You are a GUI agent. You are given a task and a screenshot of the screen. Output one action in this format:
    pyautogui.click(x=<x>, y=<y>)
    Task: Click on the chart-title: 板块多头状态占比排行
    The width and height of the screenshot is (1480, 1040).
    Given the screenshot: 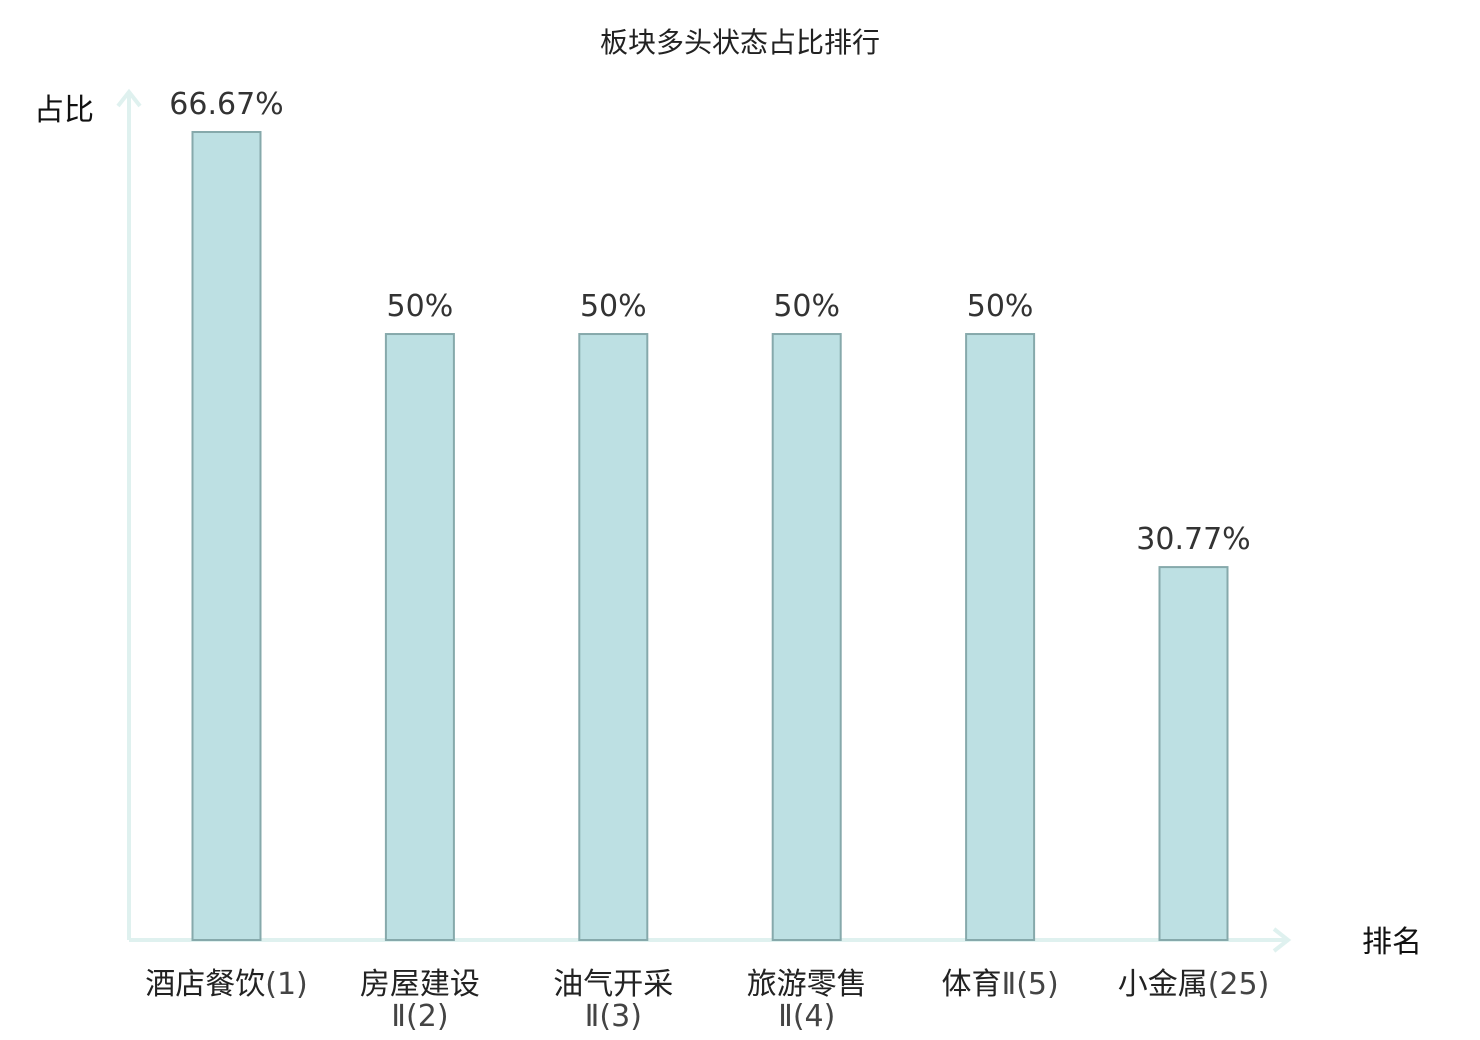 What is the action you would take?
    pyautogui.click(x=740, y=42)
    